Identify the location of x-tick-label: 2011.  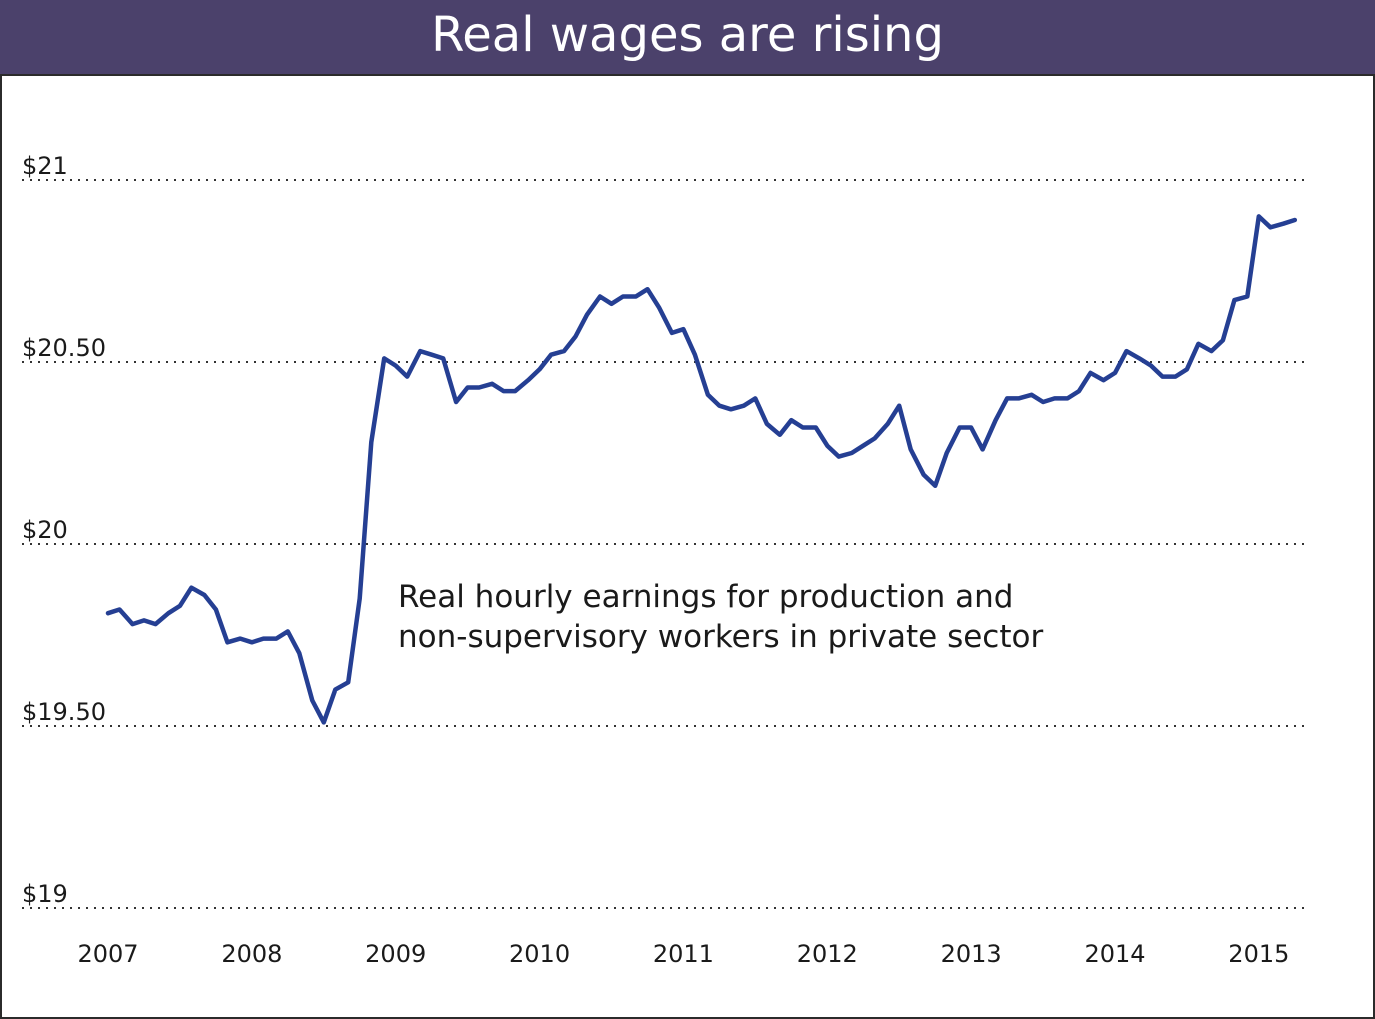
(683, 954).